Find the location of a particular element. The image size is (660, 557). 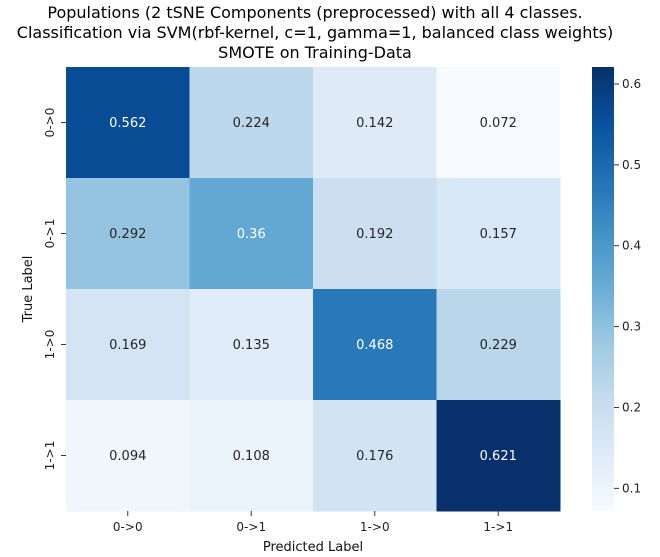

colorbar is located at coordinates (603, 289).